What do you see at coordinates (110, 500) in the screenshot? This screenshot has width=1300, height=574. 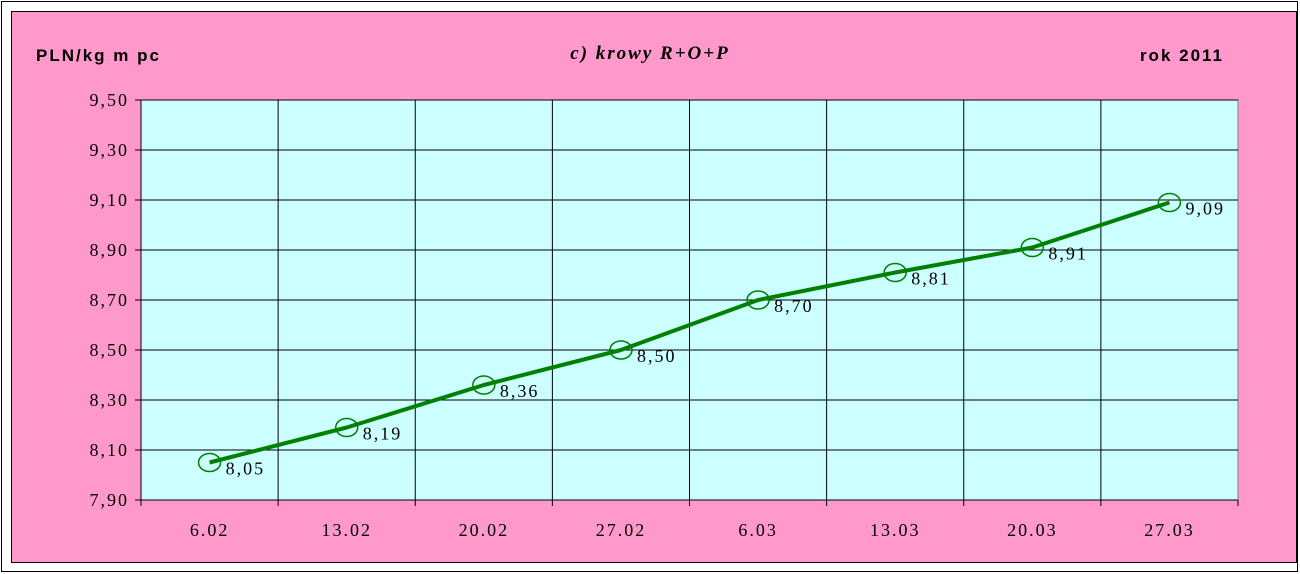 I see `y-tick-label: 7,90` at bounding box center [110, 500].